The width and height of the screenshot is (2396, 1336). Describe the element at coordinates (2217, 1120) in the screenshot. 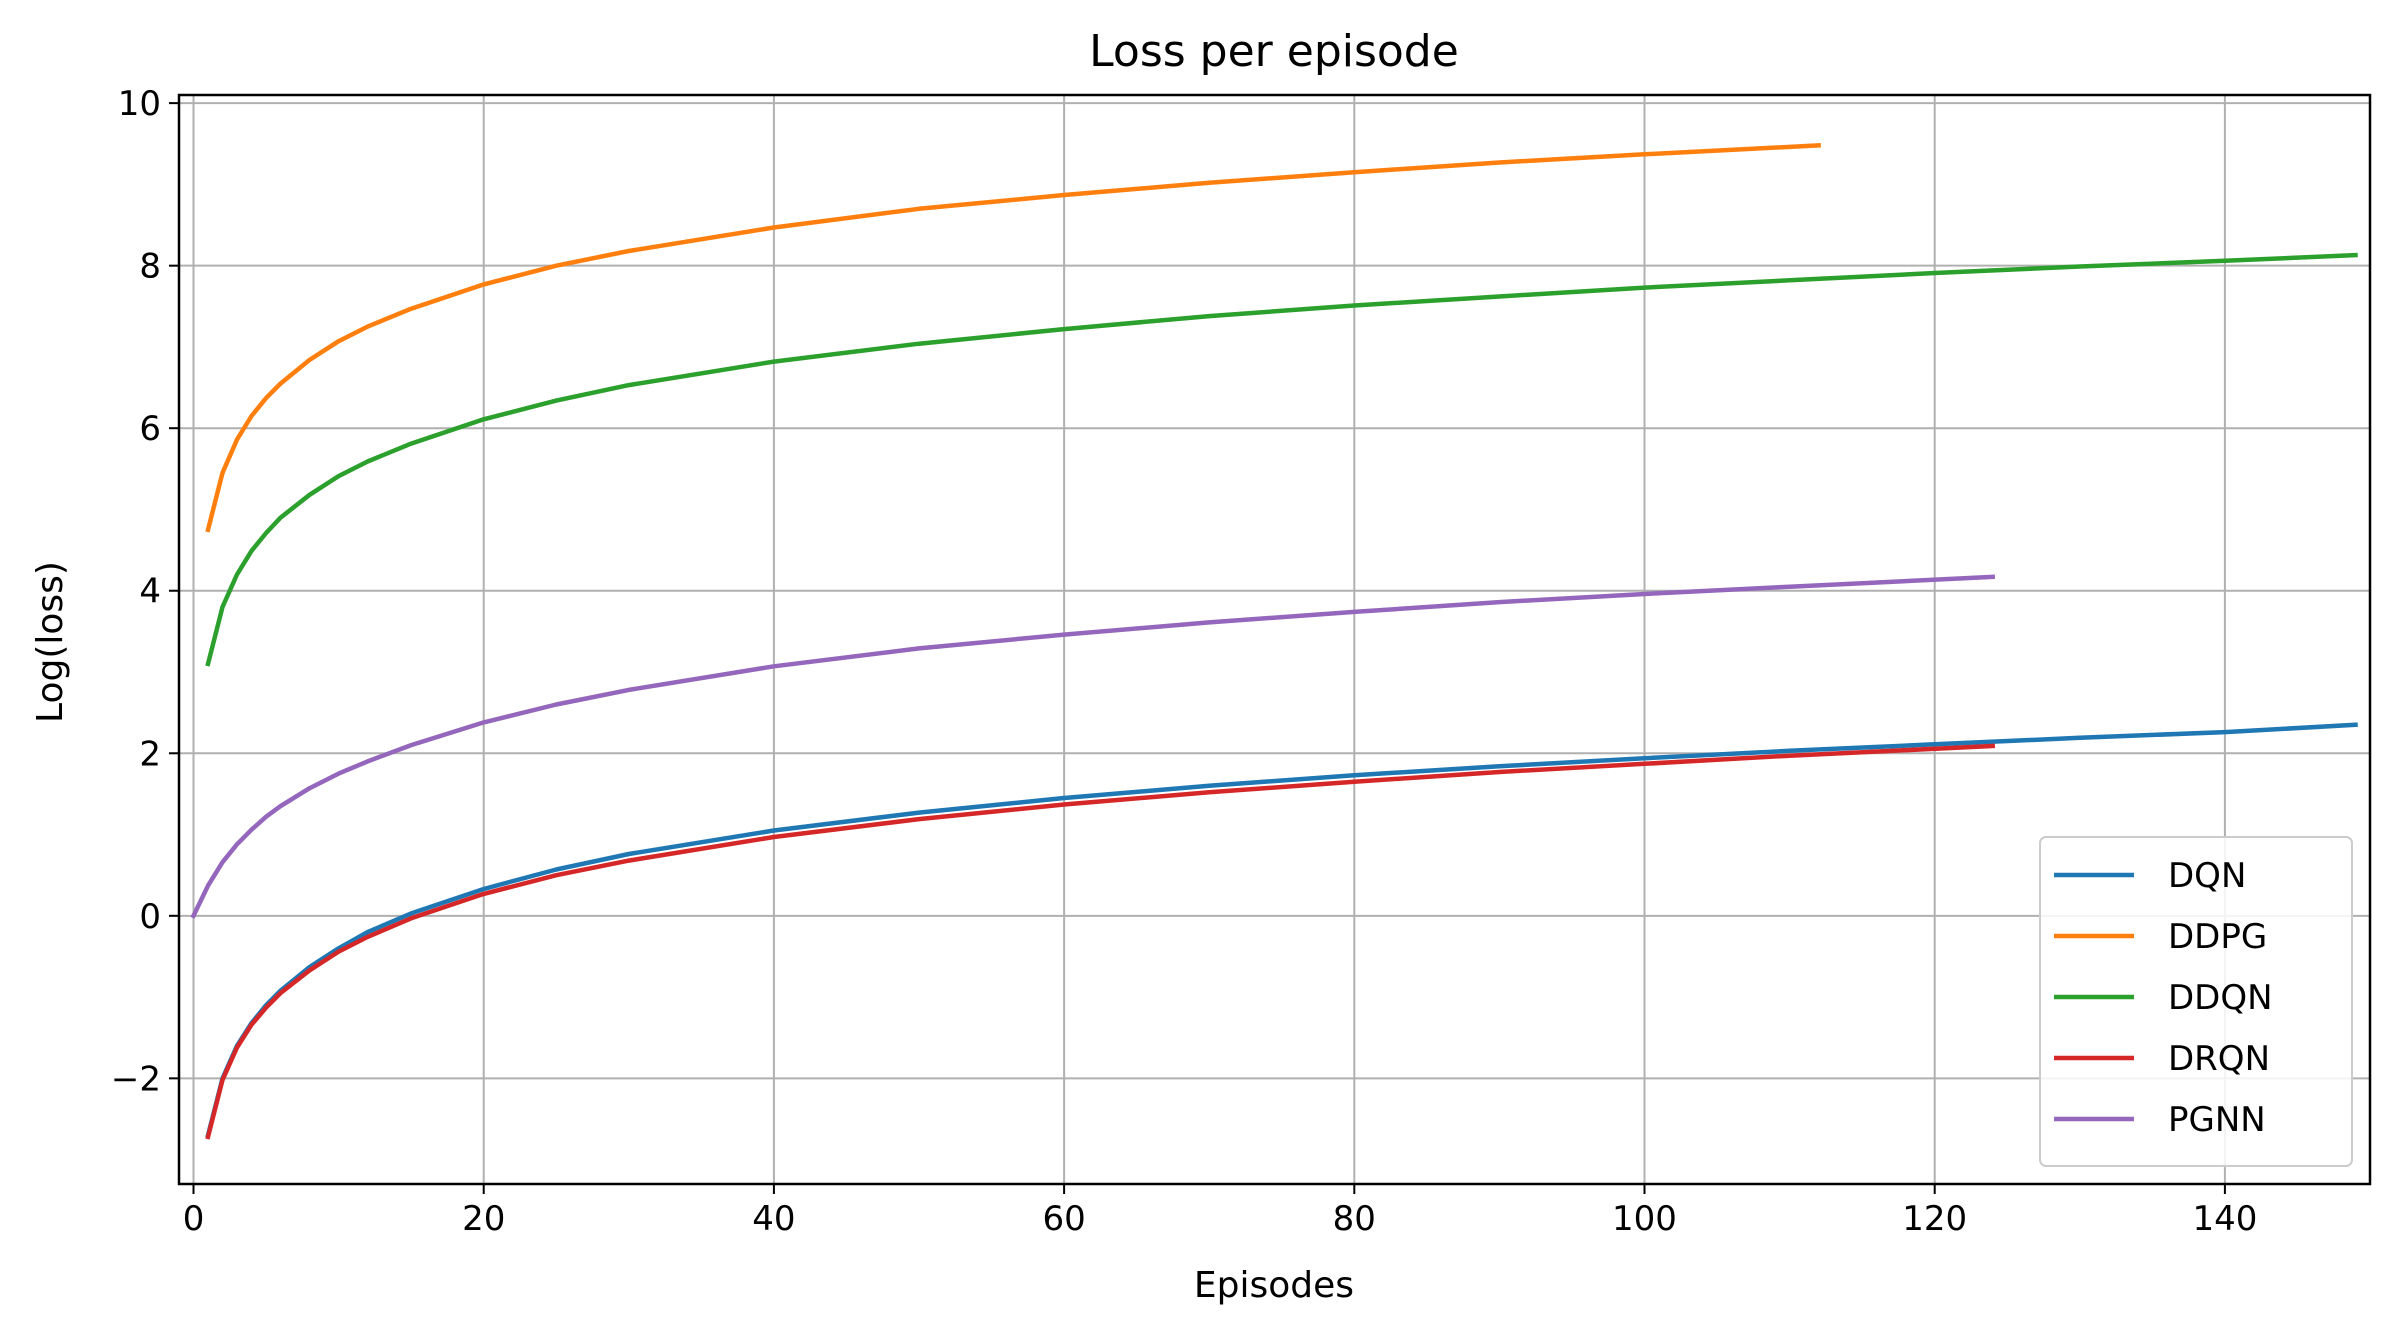

I see `legend-label-pgnn: PGNN` at that location.